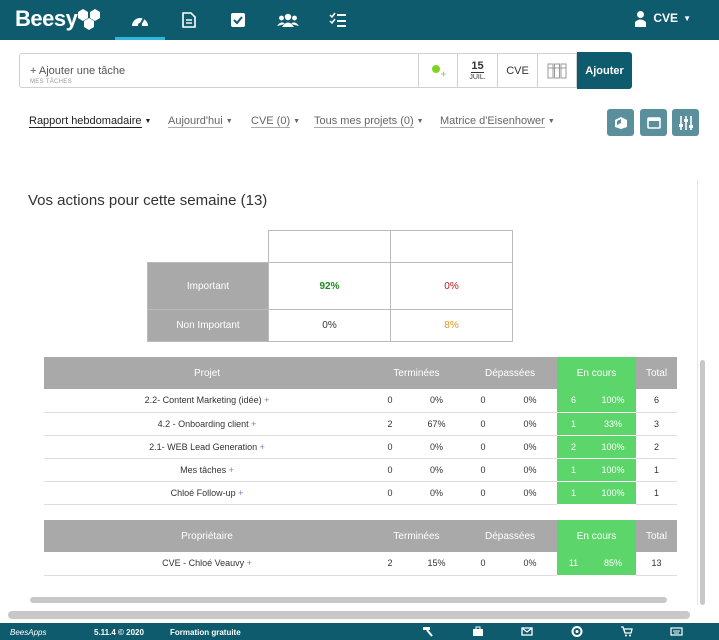  I want to click on priority-button, so click(438, 70).